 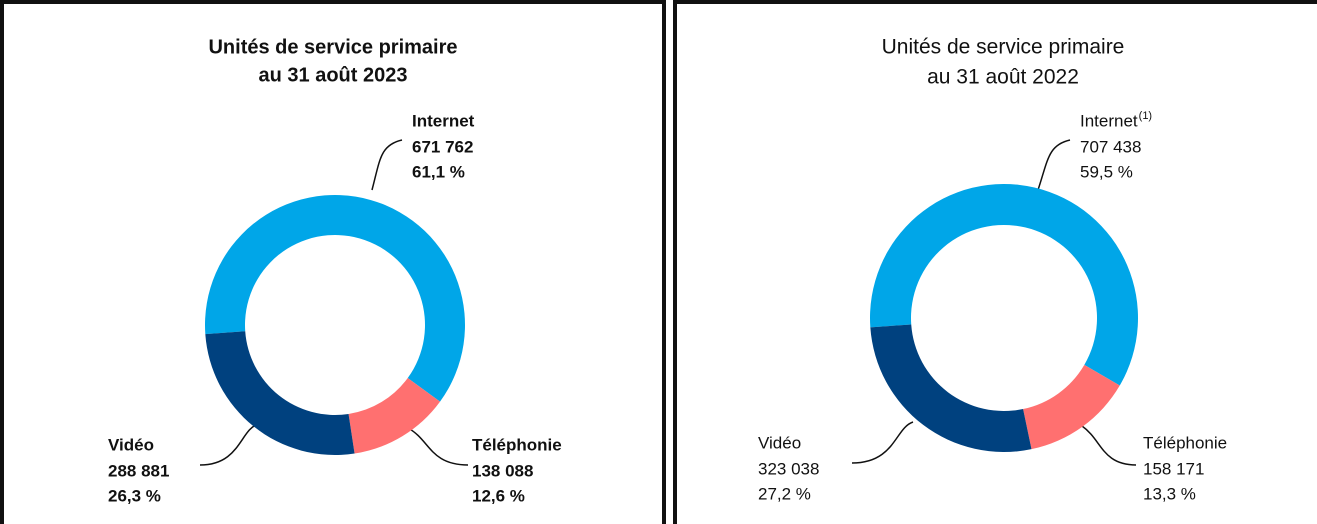 I want to click on percent-label: 26,3 %, so click(x=134, y=495).